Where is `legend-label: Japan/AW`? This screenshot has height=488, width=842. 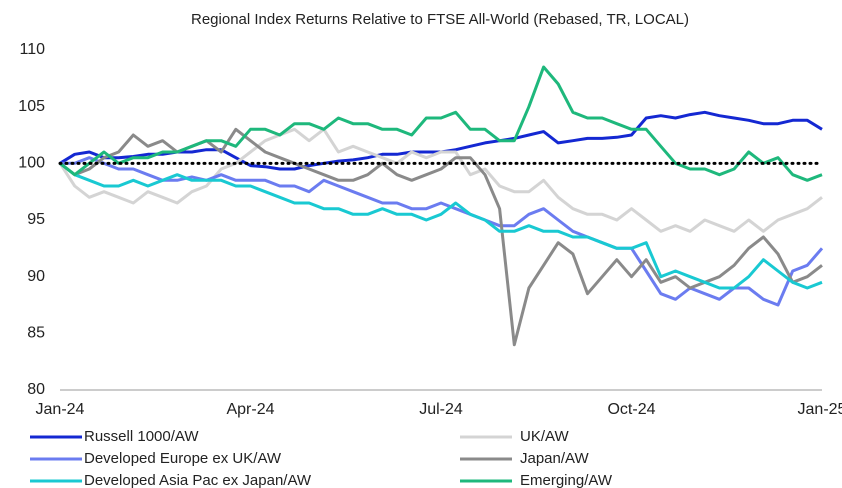
legend-label: Japan/AW is located at coordinates (554, 458).